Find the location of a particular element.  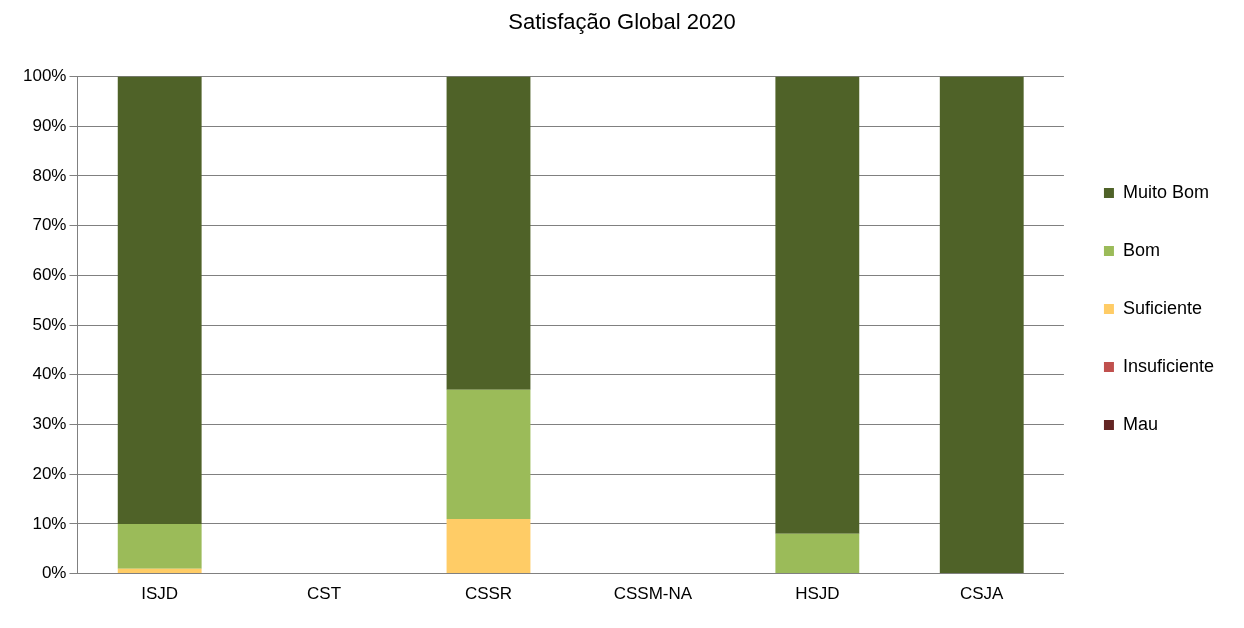

legend-label: Suficiente is located at coordinates (1162, 307).